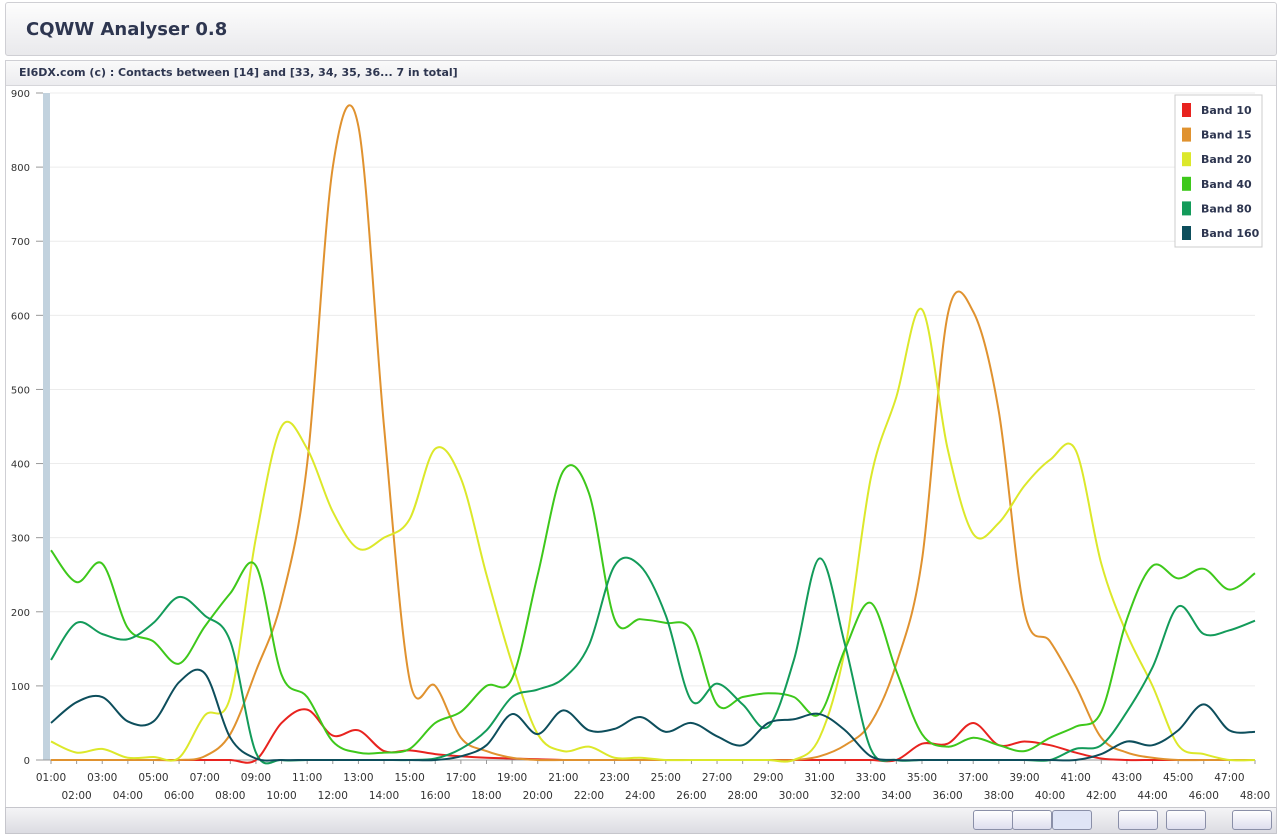 Image resolution: width=1280 pixels, height=839 pixels. I want to click on x-tick-label: 19:00, so click(512, 778).